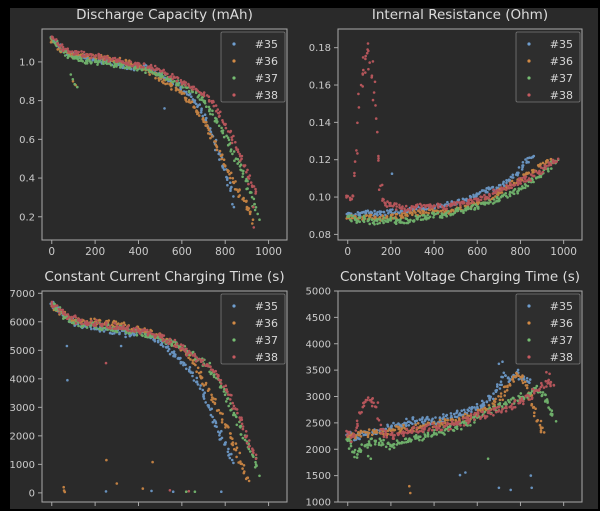 The image size is (600, 511). I want to click on svg-text: 0.08, so click(320, 235).